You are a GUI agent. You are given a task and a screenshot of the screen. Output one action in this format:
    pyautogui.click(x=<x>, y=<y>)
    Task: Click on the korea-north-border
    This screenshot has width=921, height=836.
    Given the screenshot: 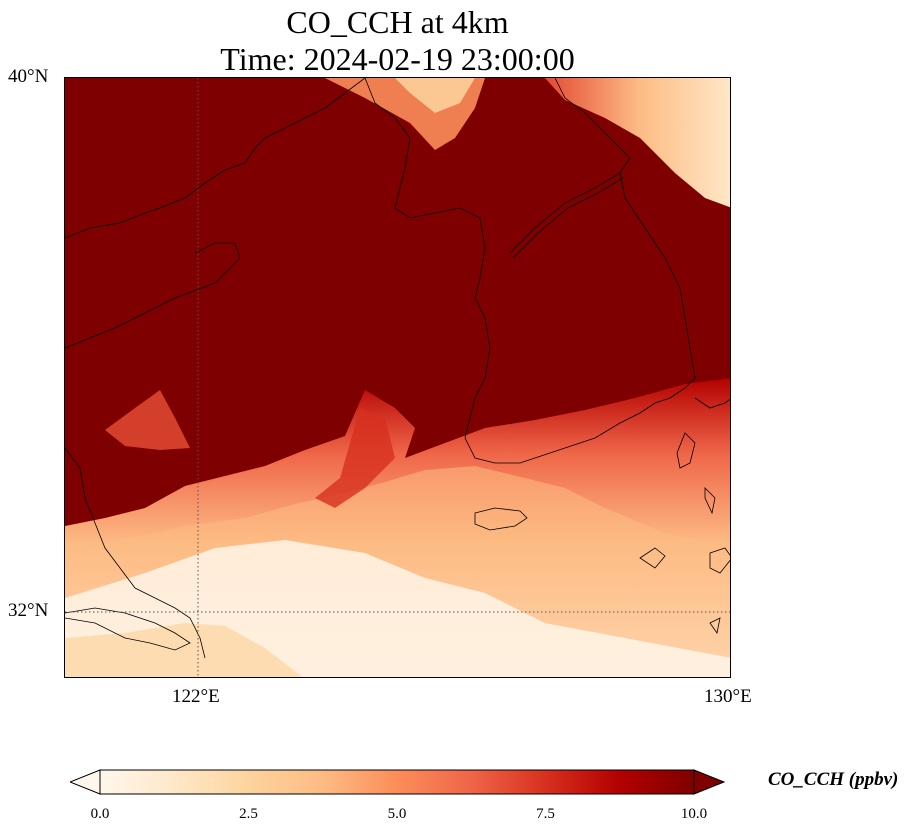 What is the action you would take?
    pyautogui.click(x=565, y=213)
    